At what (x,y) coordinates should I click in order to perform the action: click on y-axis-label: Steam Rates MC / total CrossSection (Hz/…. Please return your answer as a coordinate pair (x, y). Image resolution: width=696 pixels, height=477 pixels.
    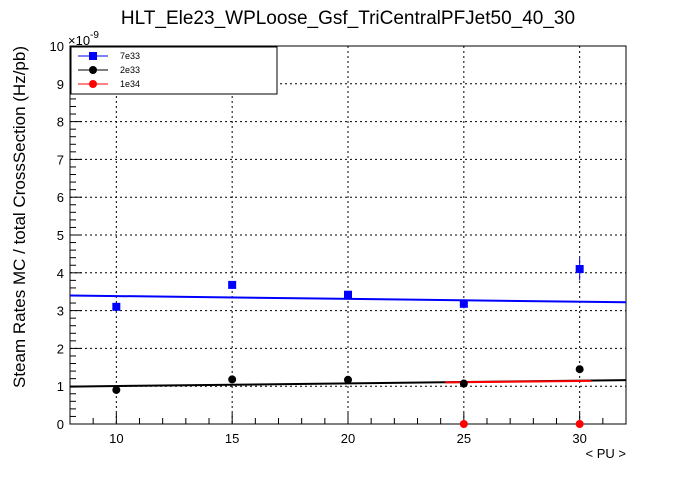
    Looking at the image, I should click on (19, 217).